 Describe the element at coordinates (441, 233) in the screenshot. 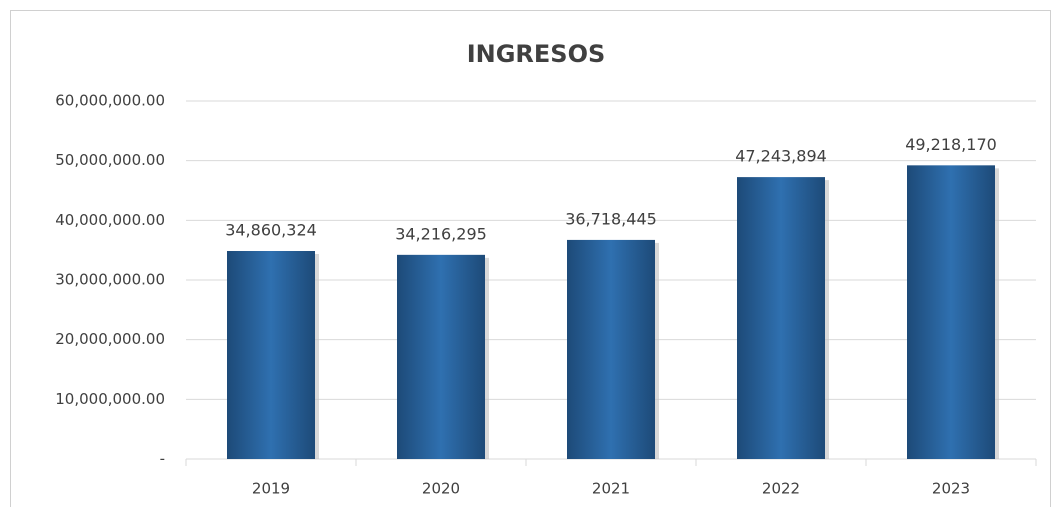

I see `data-label: 34,216,295` at that location.